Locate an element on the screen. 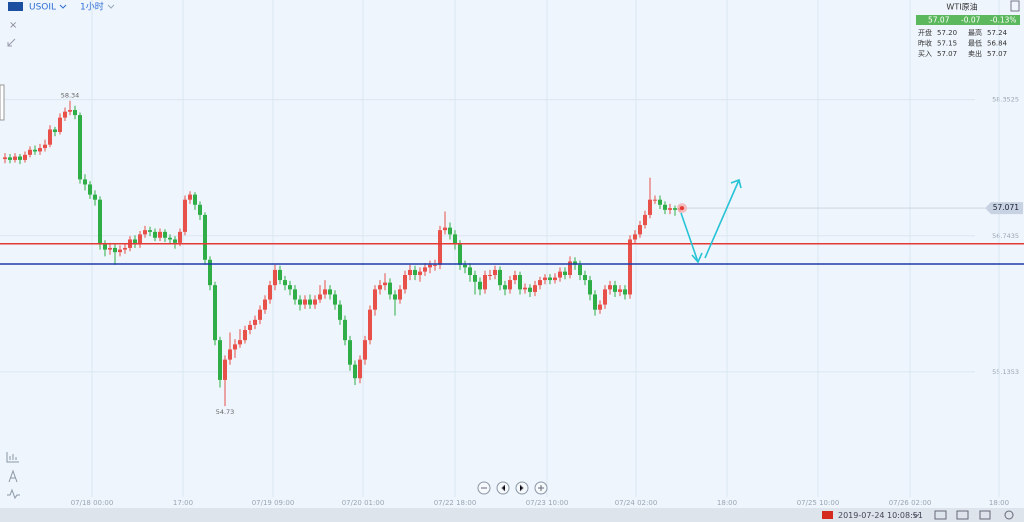  x-tick-label: 07/19 09:00 is located at coordinates (273, 503).